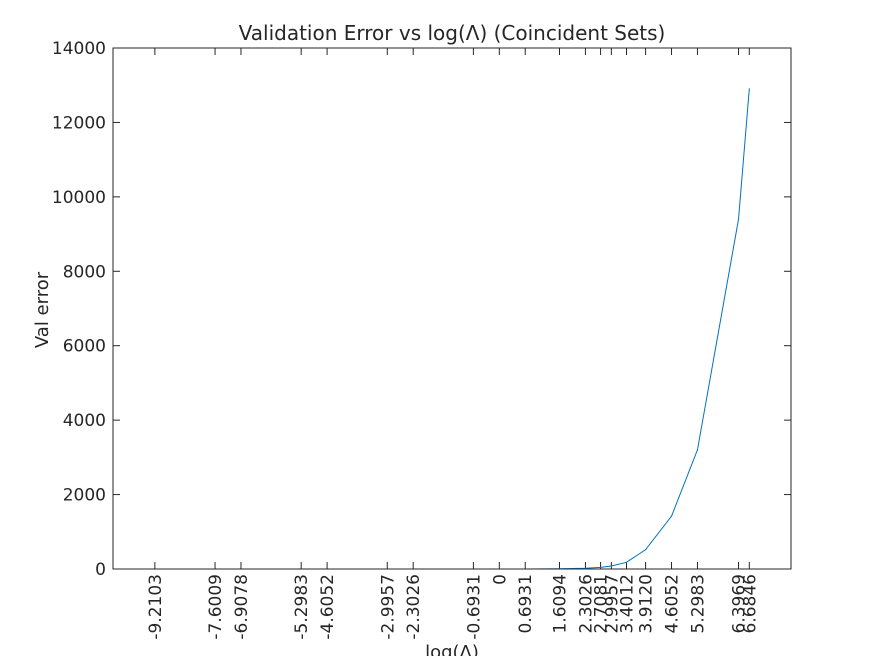  I want to click on x-tick-label: -2.9957, so click(388, 607).